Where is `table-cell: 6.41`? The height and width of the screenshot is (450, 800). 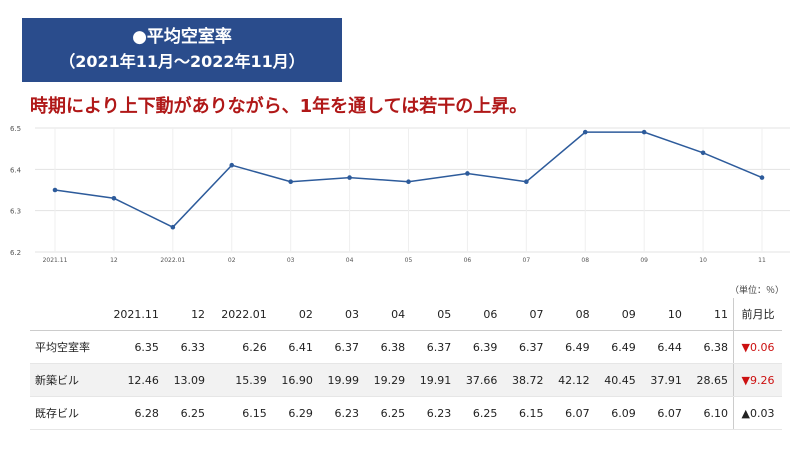 table-cell: 6.41 is located at coordinates (294, 347).